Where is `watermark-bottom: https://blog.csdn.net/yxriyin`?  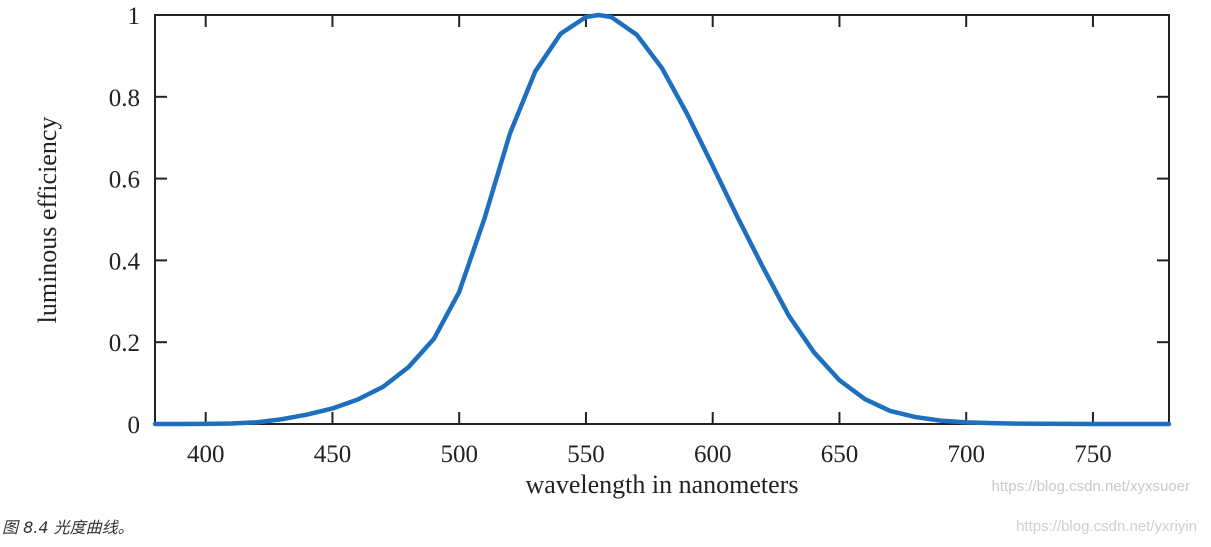 watermark-bottom: https://blog.csdn.net/yxriyin is located at coordinates (1106, 526).